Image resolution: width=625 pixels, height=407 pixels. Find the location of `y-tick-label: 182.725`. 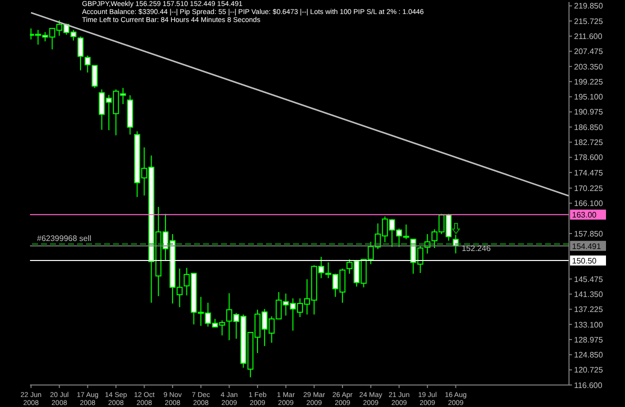

y-tick-label: 182.725 is located at coordinates (589, 143).